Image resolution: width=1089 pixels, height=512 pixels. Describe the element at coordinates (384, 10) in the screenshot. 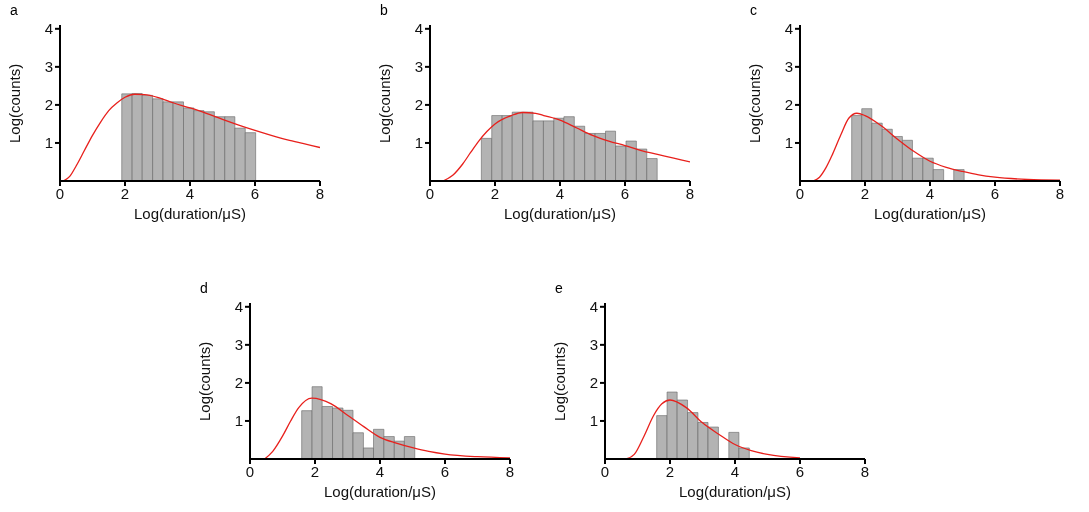

I see `chart-title: b` at that location.